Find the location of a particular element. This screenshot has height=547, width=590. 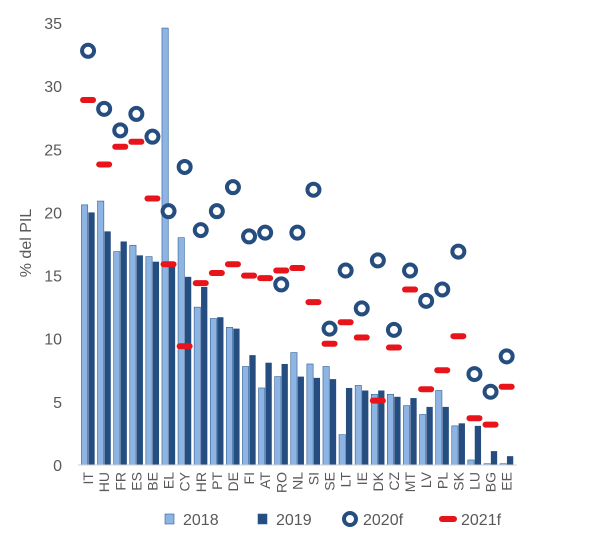

x-tick-label: SI is located at coordinates (313, 478).